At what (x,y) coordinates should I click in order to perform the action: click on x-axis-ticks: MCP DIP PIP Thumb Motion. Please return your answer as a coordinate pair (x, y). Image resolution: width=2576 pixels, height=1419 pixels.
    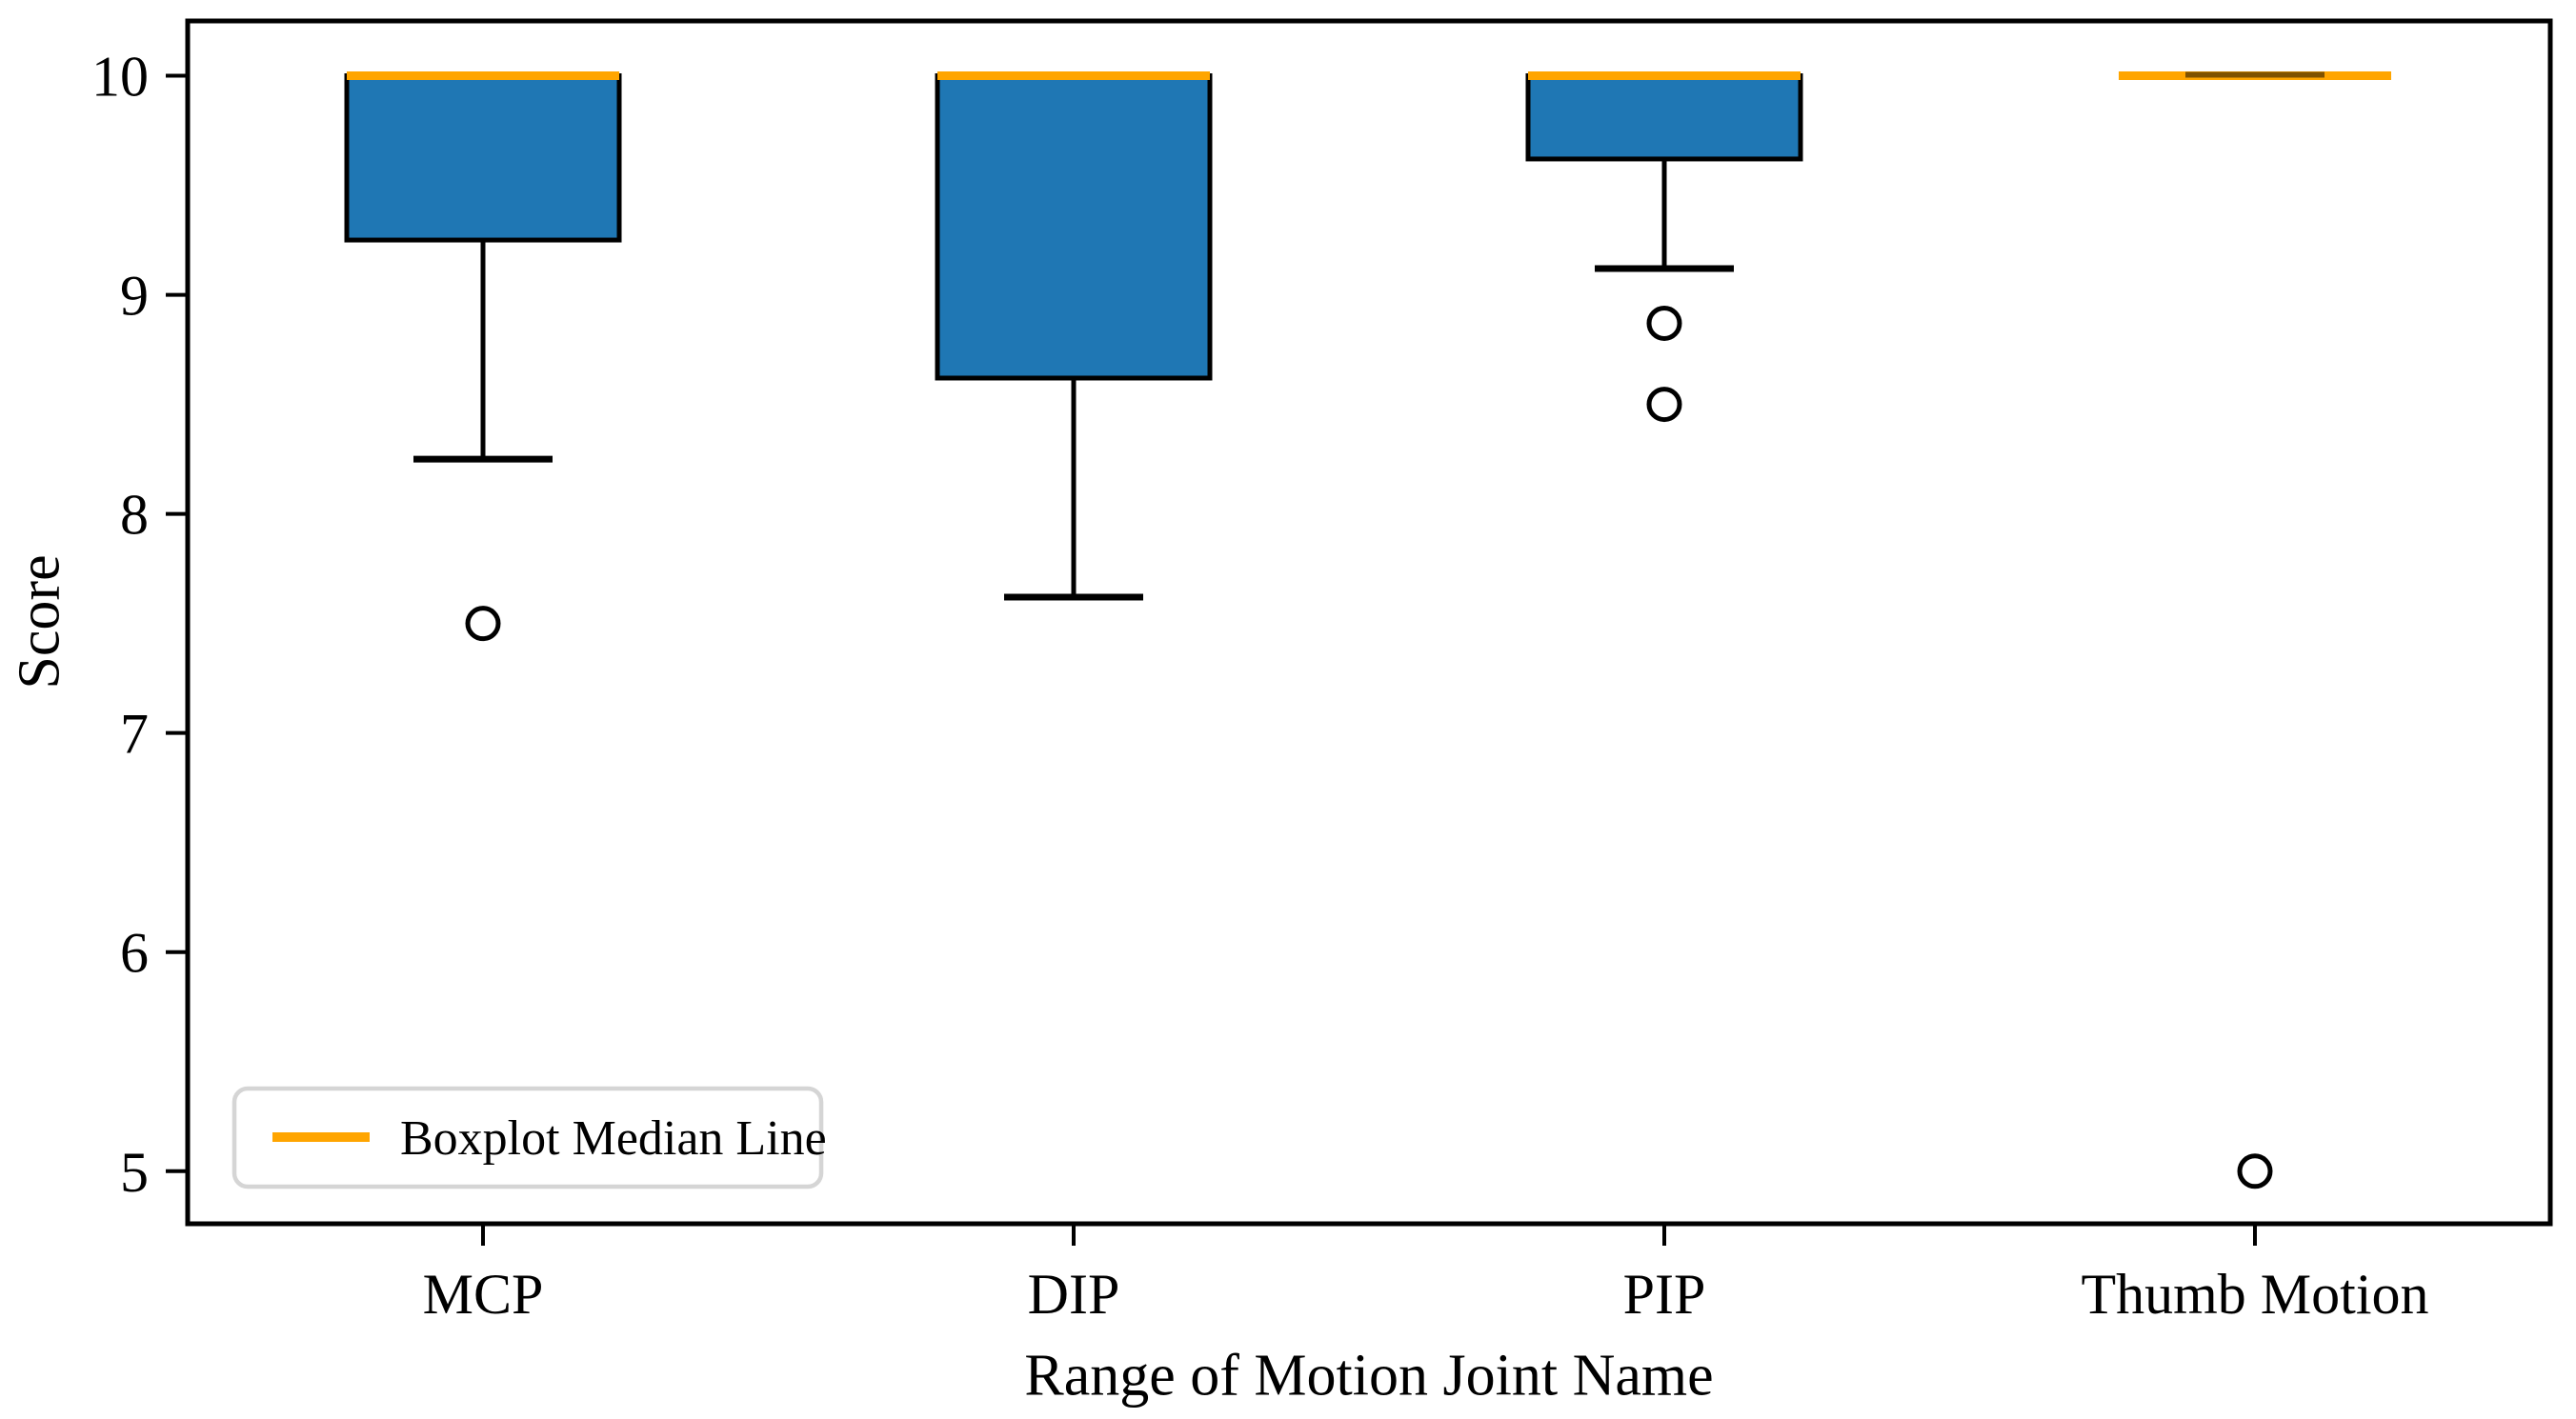
    Looking at the image, I should click on (1426, 1275).